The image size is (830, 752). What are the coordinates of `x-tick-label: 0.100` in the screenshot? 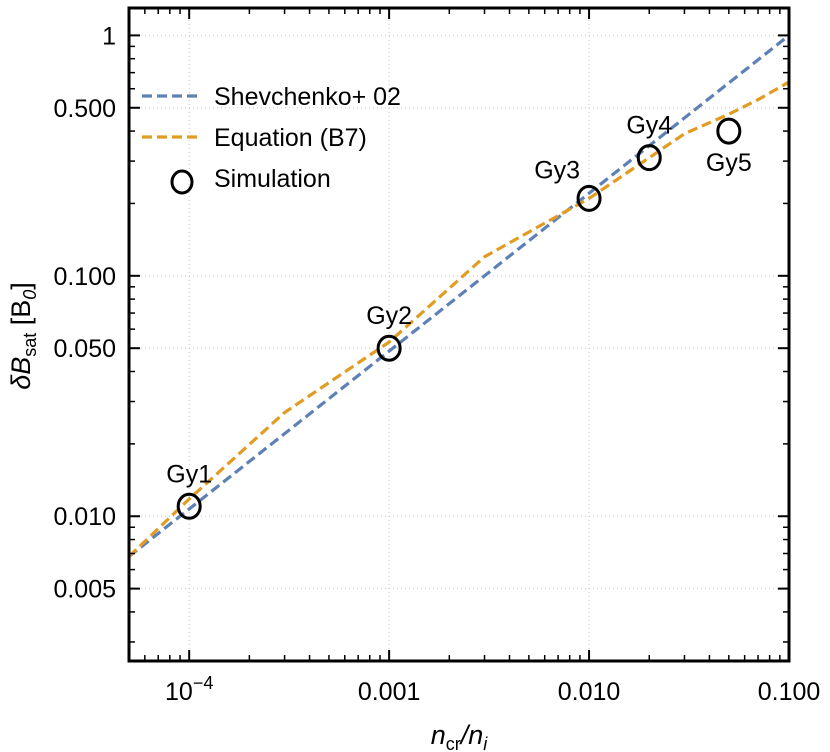 It's located at (789, 692).